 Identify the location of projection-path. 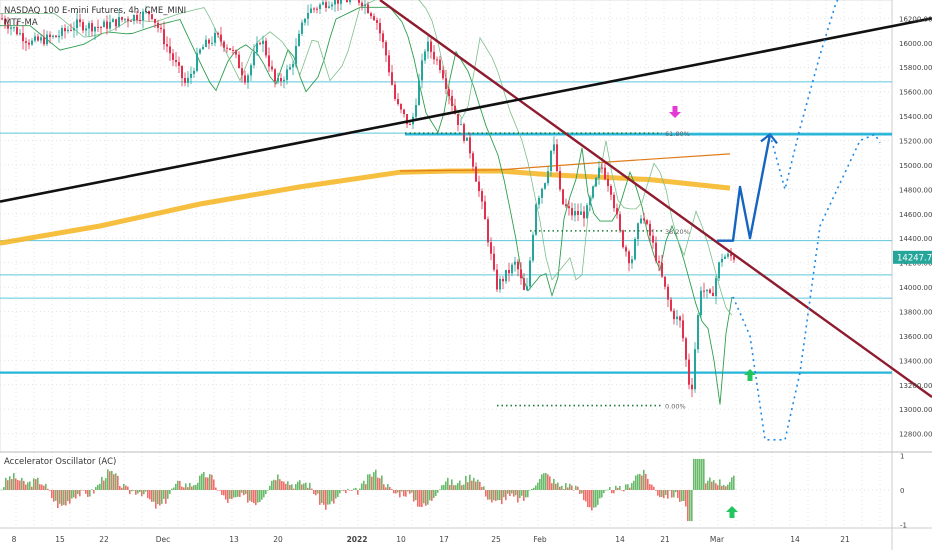
(744, 188).